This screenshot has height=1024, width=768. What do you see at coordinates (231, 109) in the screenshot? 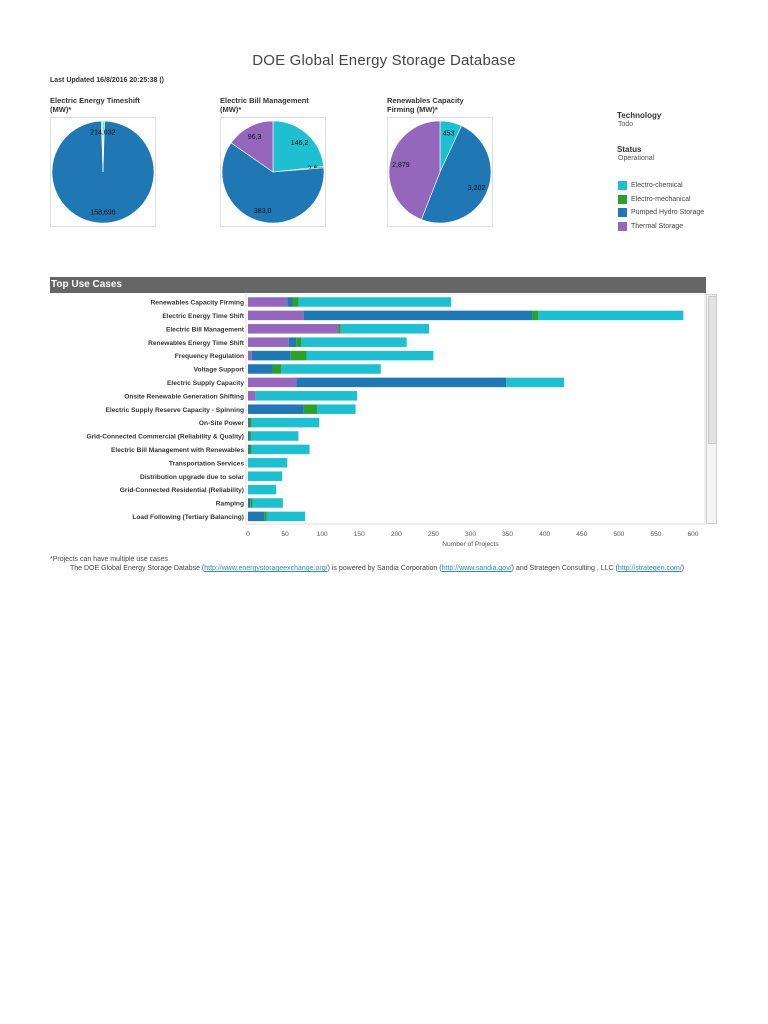
I see `pie-subtitle-line: (MW)*` at bounding box center [231, 109].